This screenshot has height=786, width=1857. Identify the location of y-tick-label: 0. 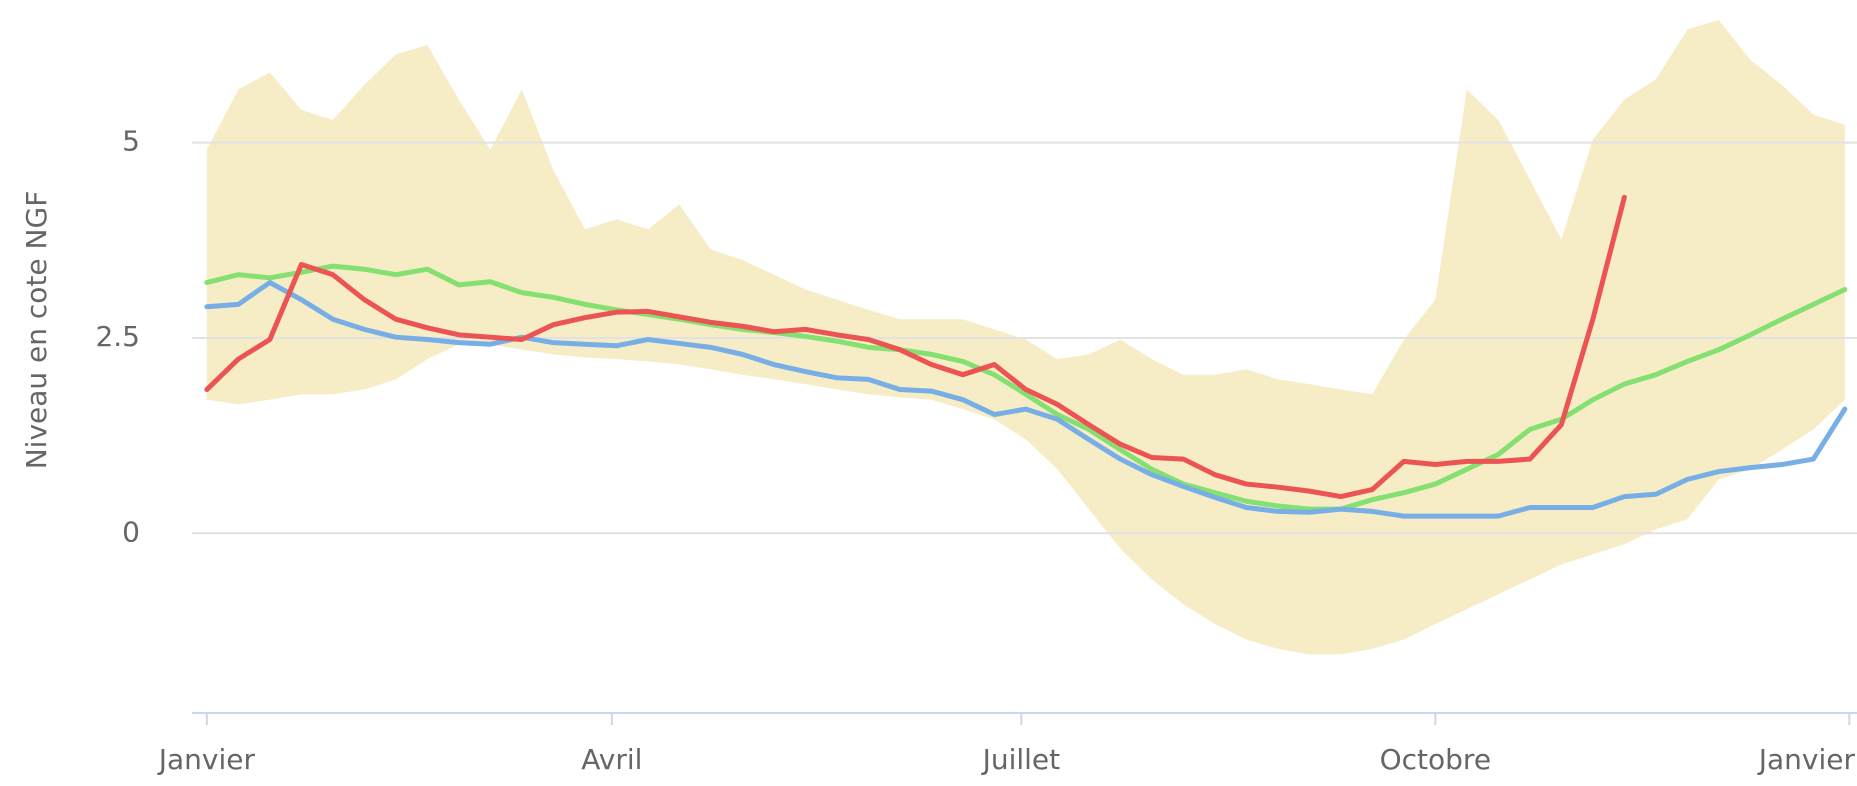
(131, 531).